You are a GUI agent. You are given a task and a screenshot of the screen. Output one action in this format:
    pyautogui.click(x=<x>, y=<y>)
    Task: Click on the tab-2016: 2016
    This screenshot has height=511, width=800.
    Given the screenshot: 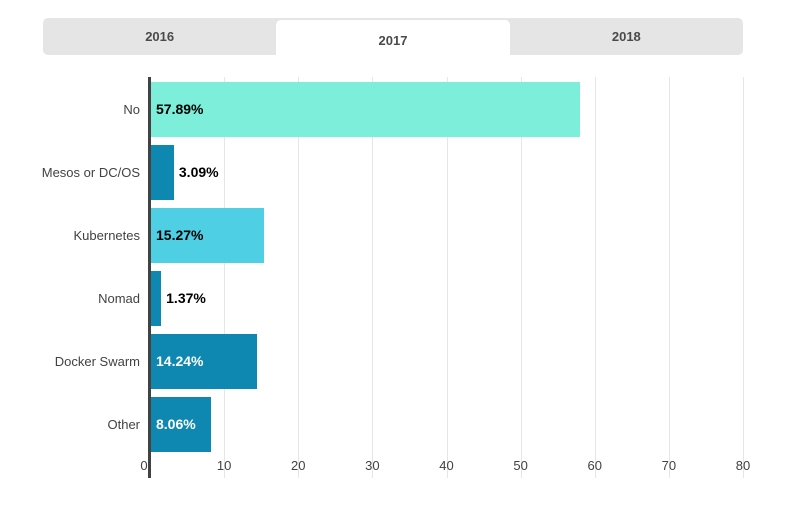 What is the action you would take?
    pyautogui.click(x=160, y=36)
    